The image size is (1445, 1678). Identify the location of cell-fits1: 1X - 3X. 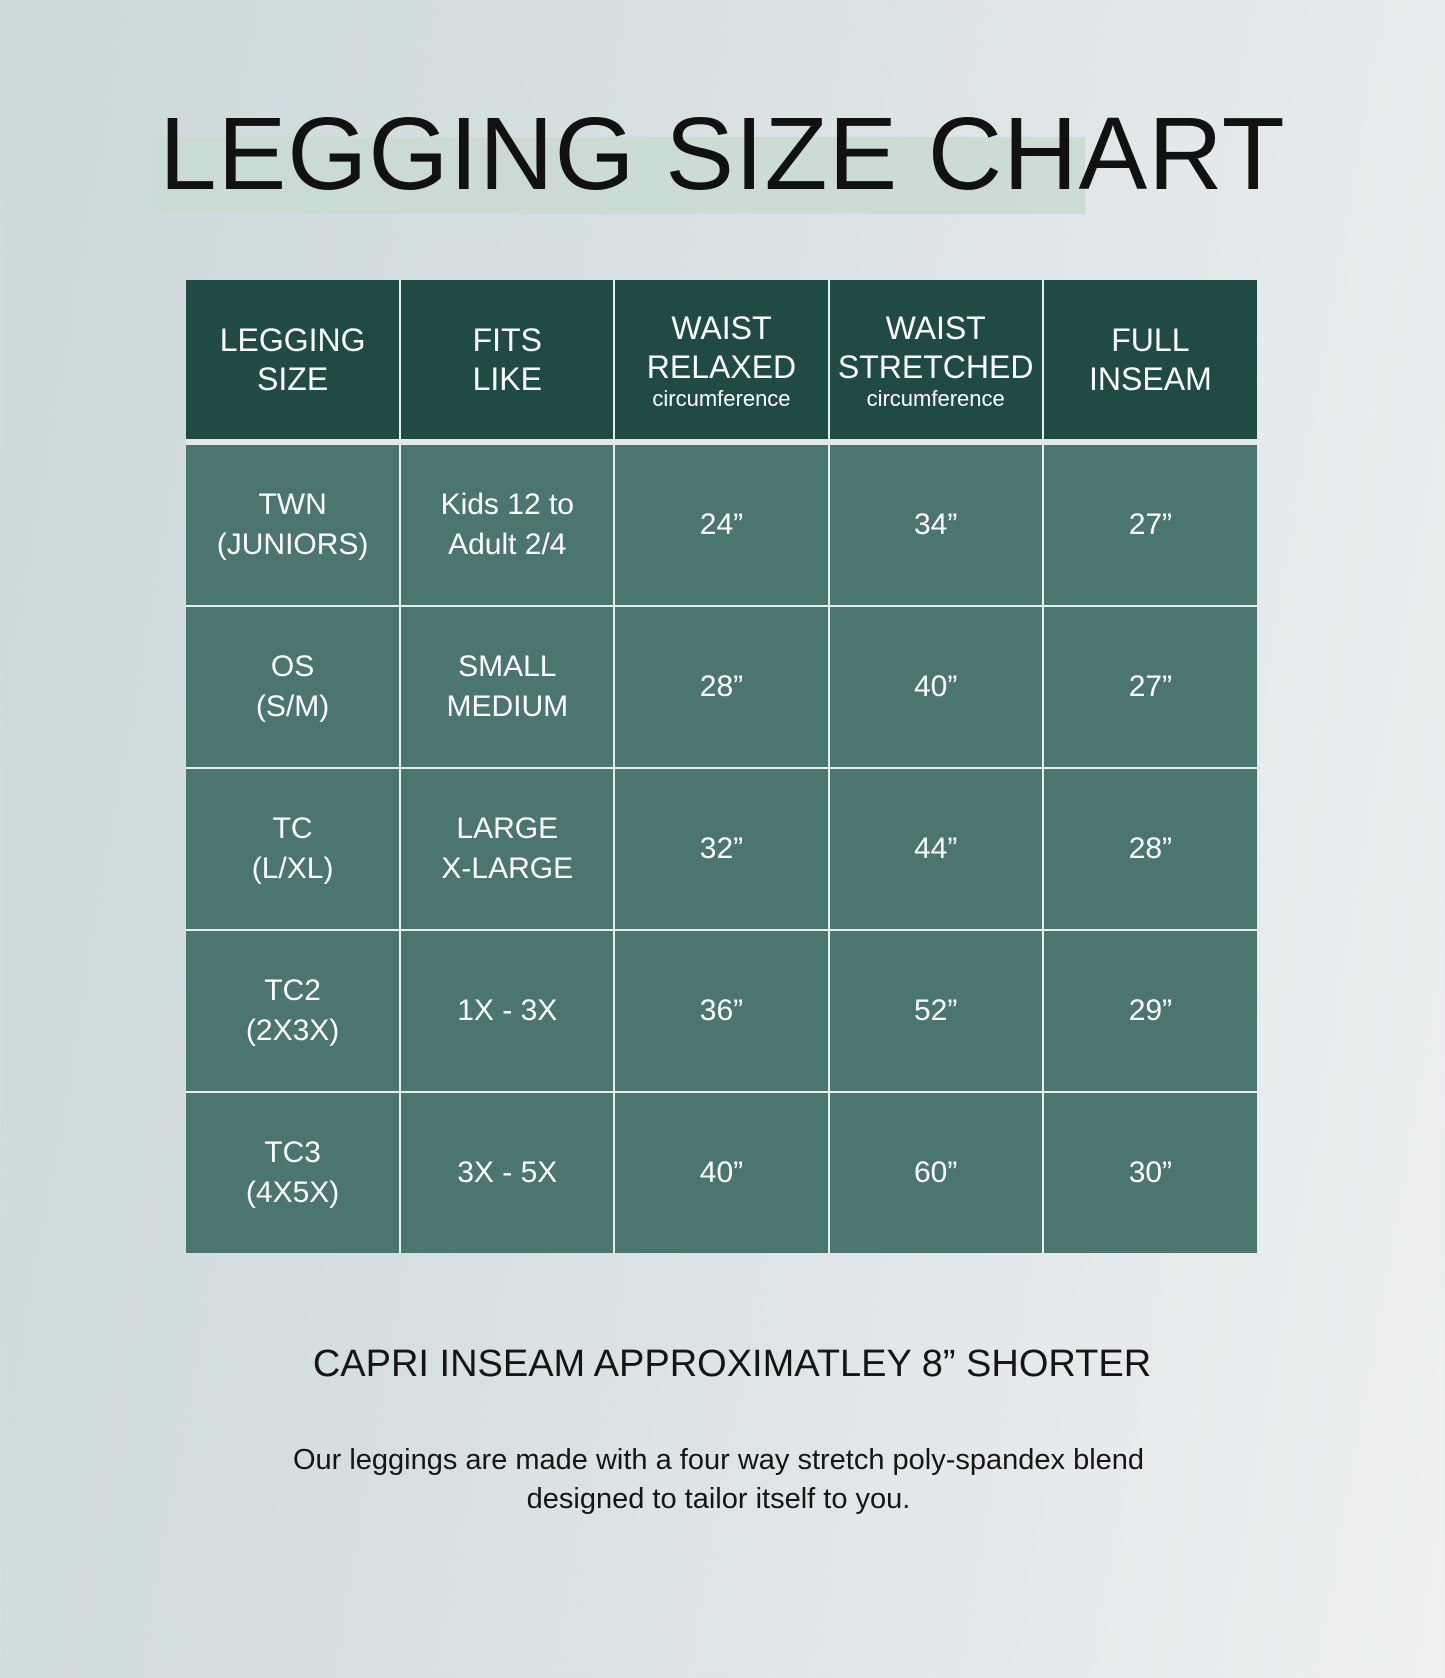
(507, 1011).